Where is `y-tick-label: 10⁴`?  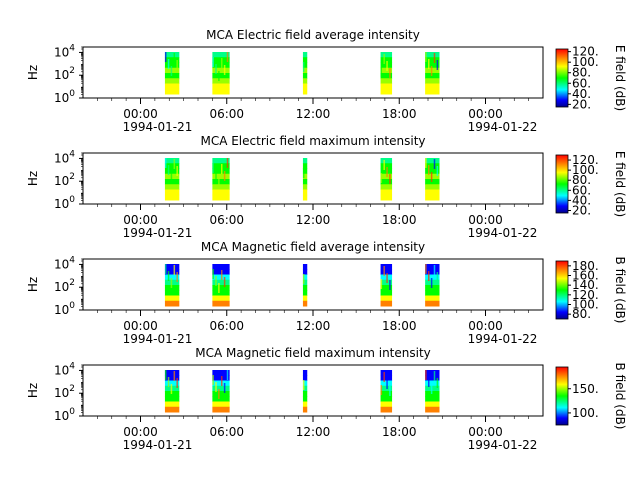
y-tick-label: 10⁴ is located at coordinates (64, 263).